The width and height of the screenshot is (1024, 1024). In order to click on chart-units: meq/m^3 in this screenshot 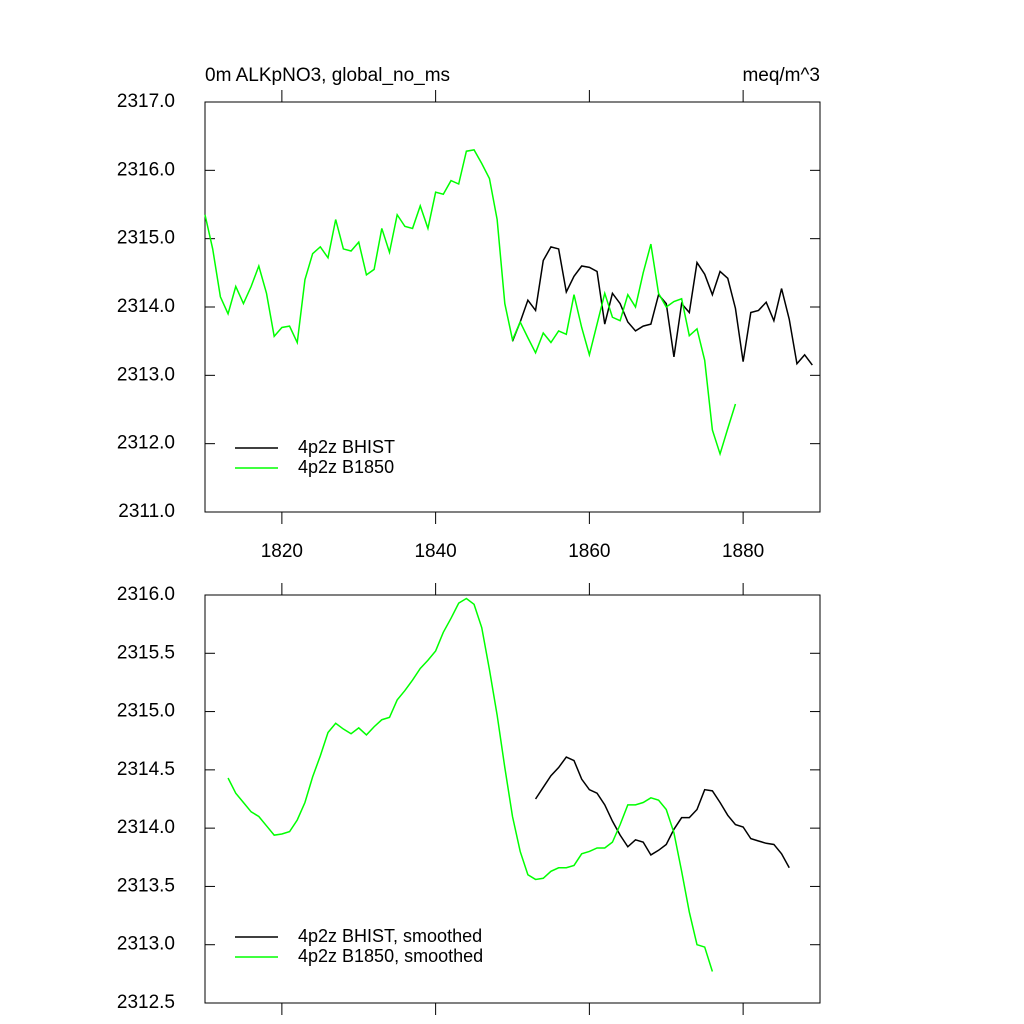, I will do `click(781, 75)`.